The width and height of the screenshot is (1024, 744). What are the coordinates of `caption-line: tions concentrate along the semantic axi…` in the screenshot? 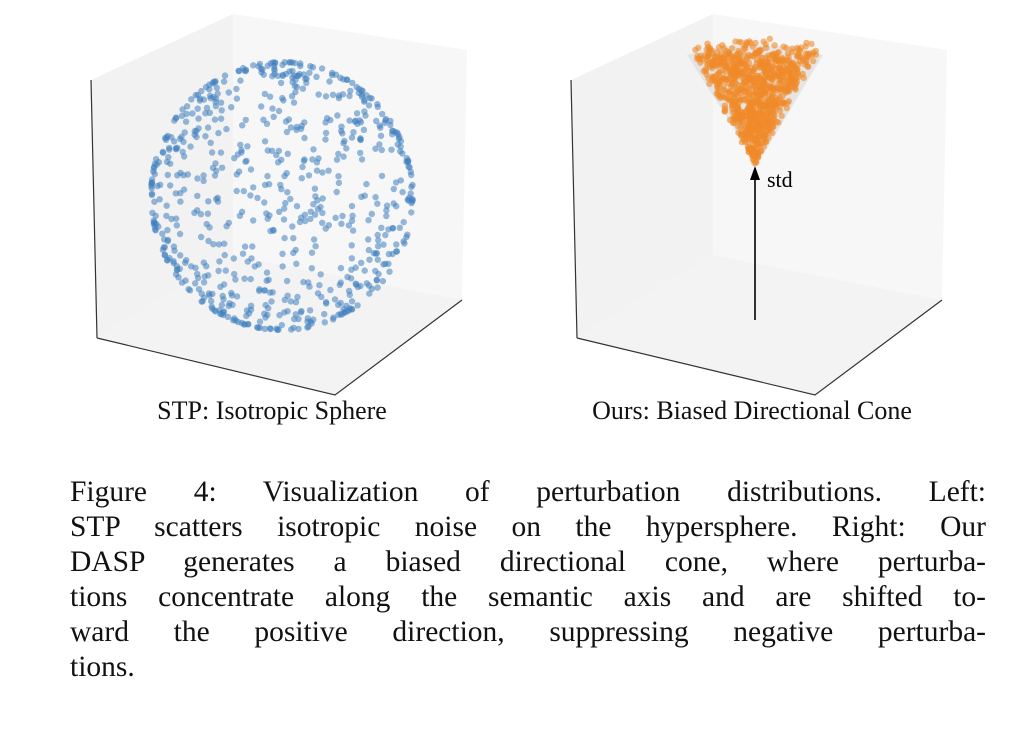 It's located at (528, 597).